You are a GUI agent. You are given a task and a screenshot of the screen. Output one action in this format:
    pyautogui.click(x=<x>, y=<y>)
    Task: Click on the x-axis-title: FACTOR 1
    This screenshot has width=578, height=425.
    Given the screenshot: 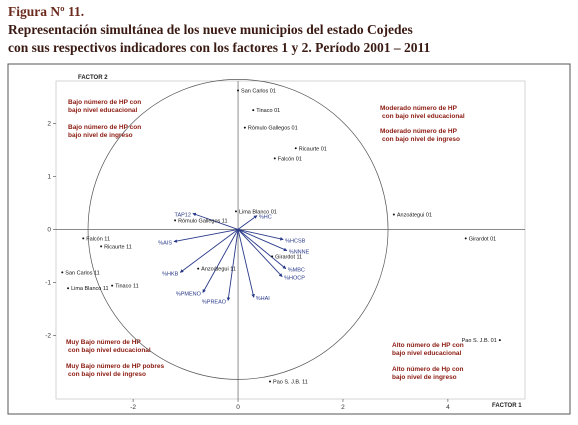 What is the action you would take?
    pyautogui.click(x=507, y=406)
    